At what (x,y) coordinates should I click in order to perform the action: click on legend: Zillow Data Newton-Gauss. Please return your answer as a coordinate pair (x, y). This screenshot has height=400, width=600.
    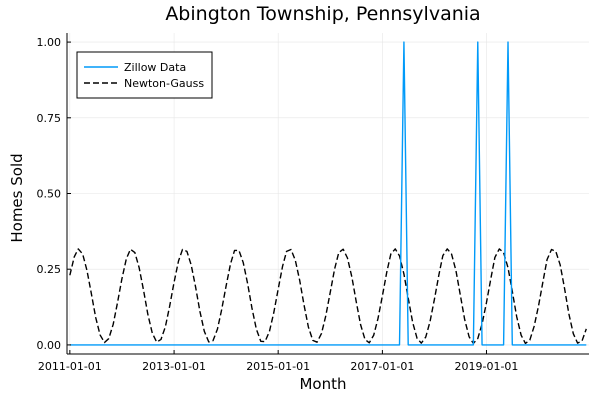
    Looking at the image, I should click on (144, 75).